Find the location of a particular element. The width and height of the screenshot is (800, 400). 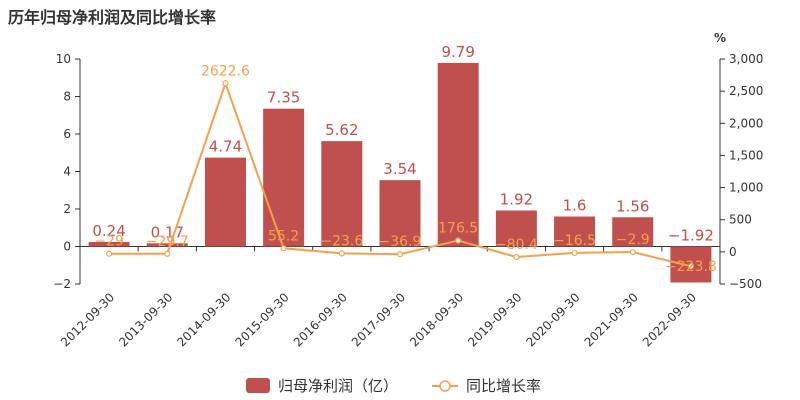

growth-value-label: −80.4 is located at coordinates (516, 245).